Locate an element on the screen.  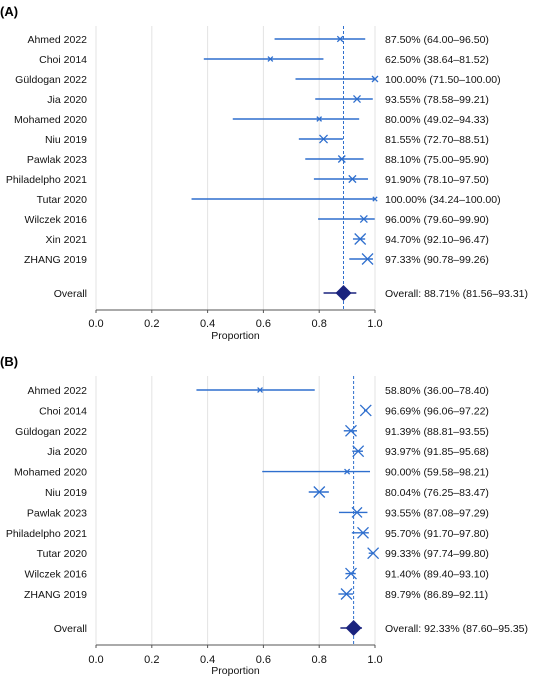
estimate-label: 90.00% (59.58–98.21) is located at coordinates (437, 473).